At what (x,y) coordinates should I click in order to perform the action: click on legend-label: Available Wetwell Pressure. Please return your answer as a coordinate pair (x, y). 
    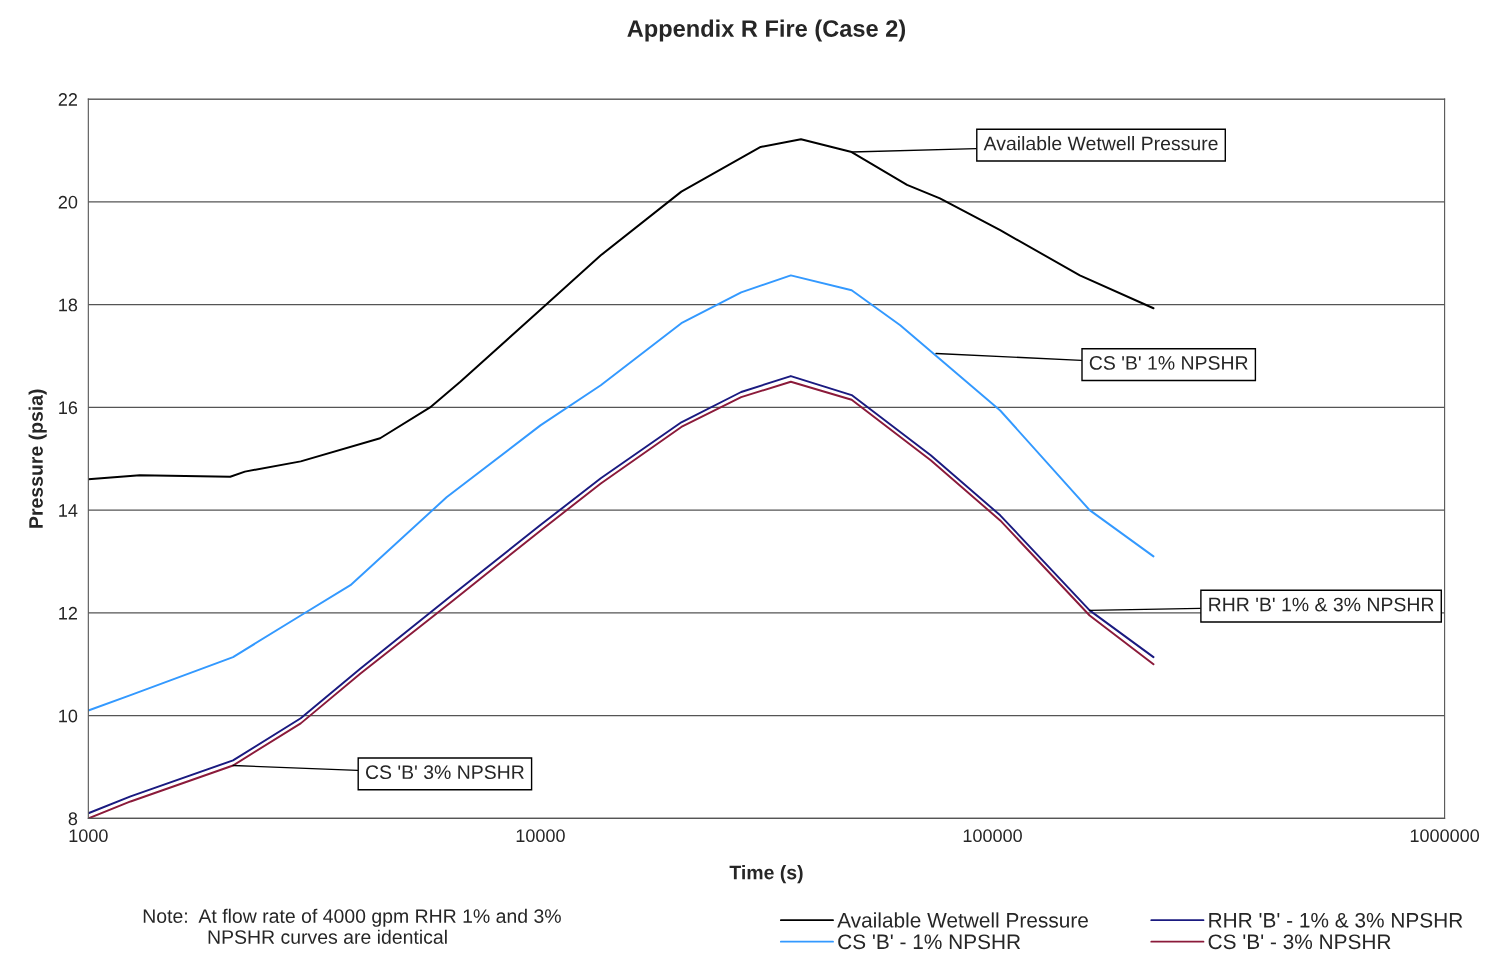
    Looking at the image, I should click on (962, 920).